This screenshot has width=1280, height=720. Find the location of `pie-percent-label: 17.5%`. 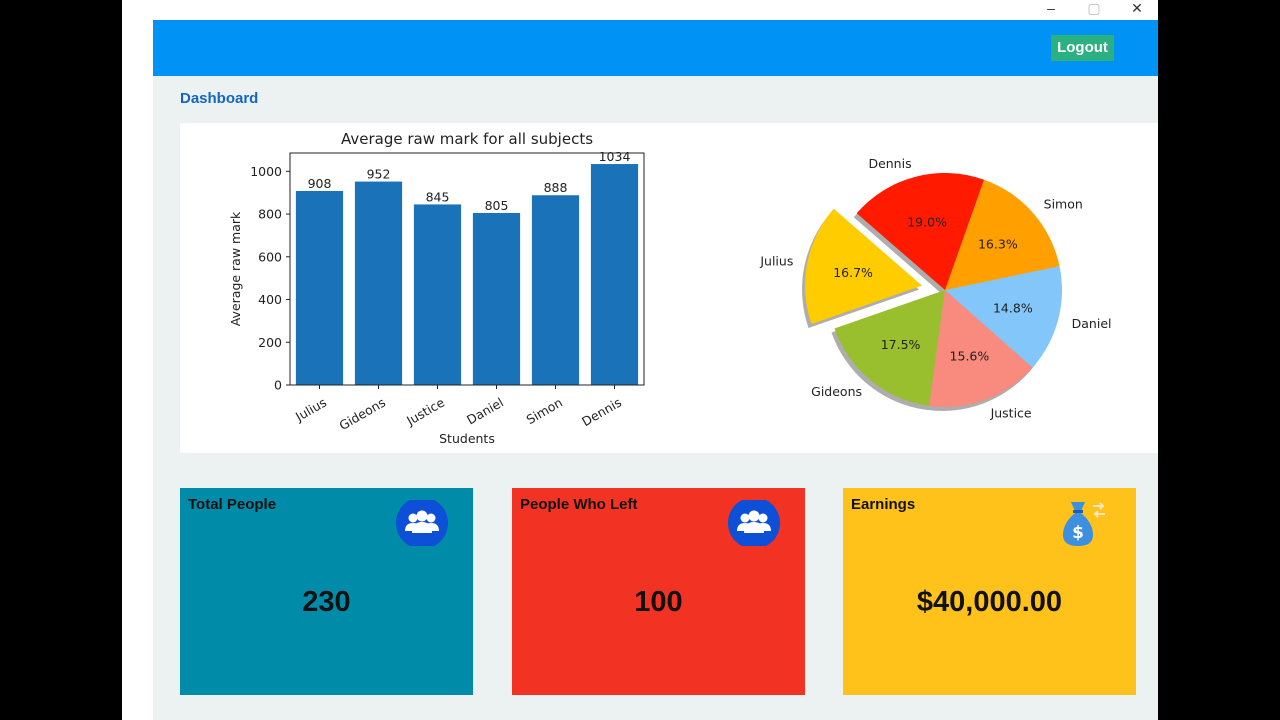

pie-percent-label: 17.5% is located at coordinates (901, 344).